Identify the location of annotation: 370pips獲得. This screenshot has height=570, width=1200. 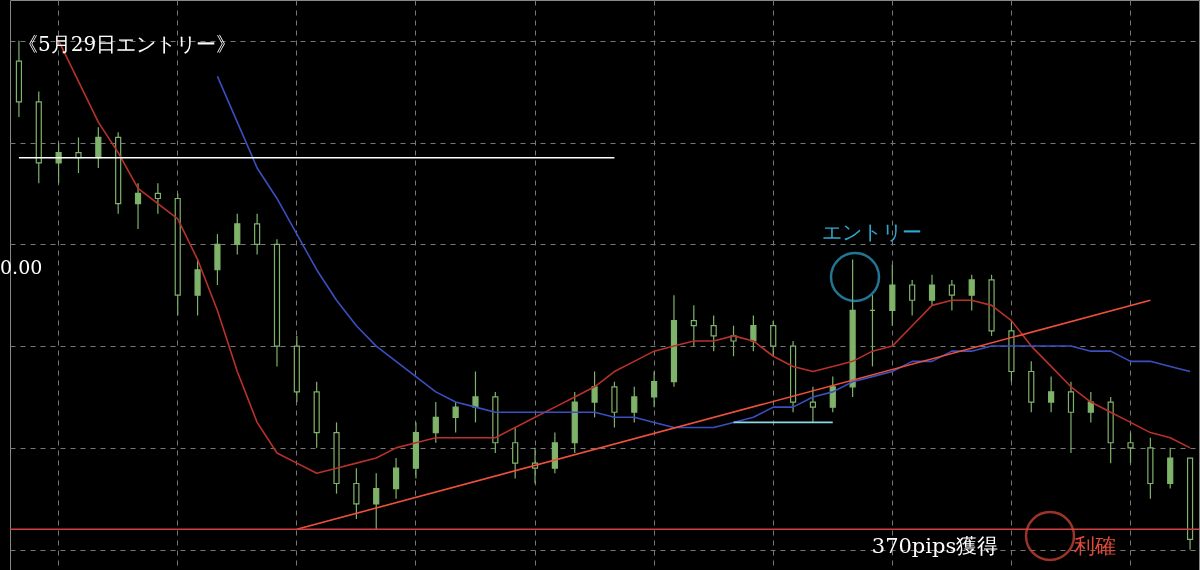
(935, 546).